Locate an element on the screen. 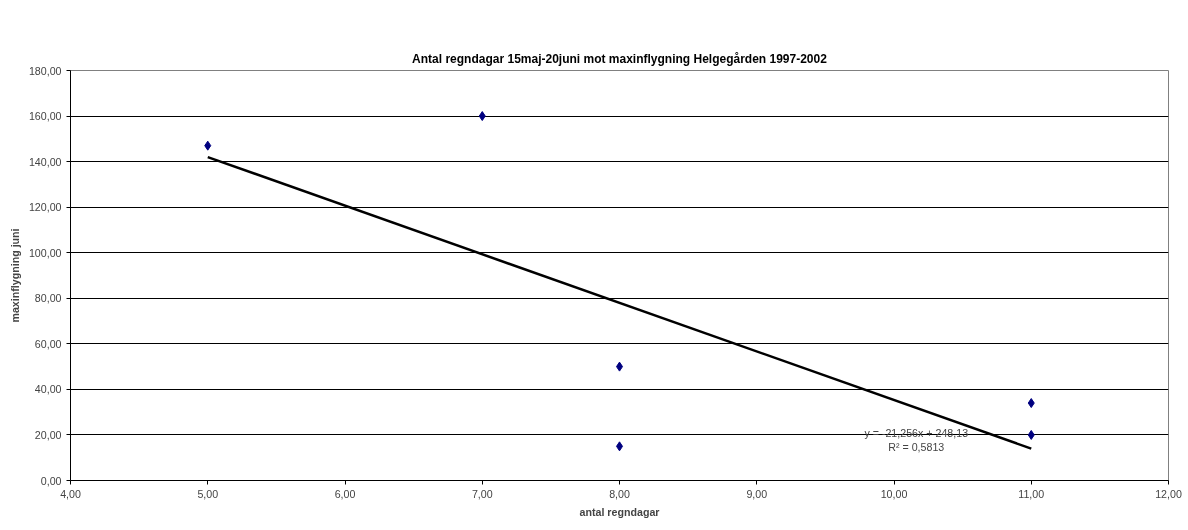 This screenshot has height=530, width=1188. y-tick-label: 140,00 is located at coordinates (45, 161).